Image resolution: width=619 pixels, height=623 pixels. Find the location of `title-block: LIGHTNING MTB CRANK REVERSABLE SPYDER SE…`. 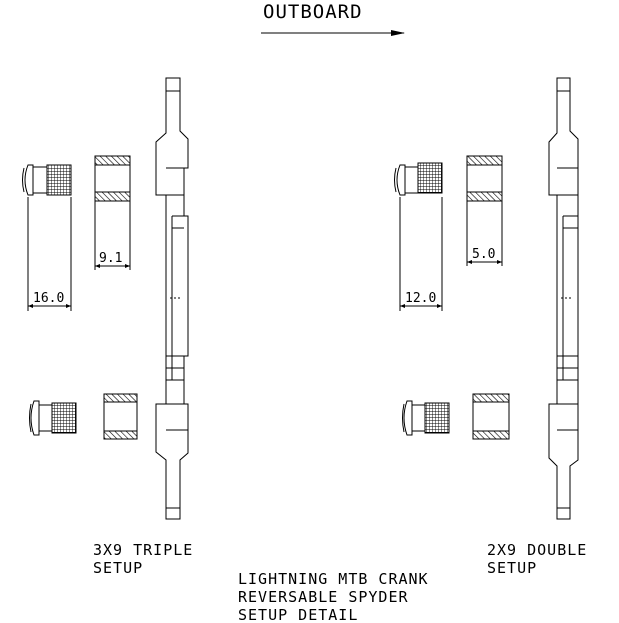

title-block: LIGHTNING MTB CRANK REVERSABLE SPYDER SE… is located at coordinates (333, 596).